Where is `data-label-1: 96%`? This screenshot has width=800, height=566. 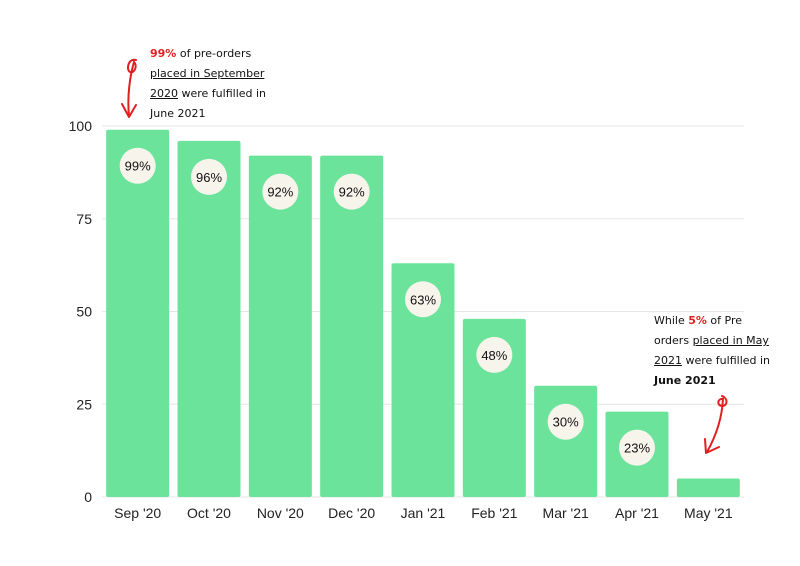
data-label-1: 96% is located at coordinates (209, 177).